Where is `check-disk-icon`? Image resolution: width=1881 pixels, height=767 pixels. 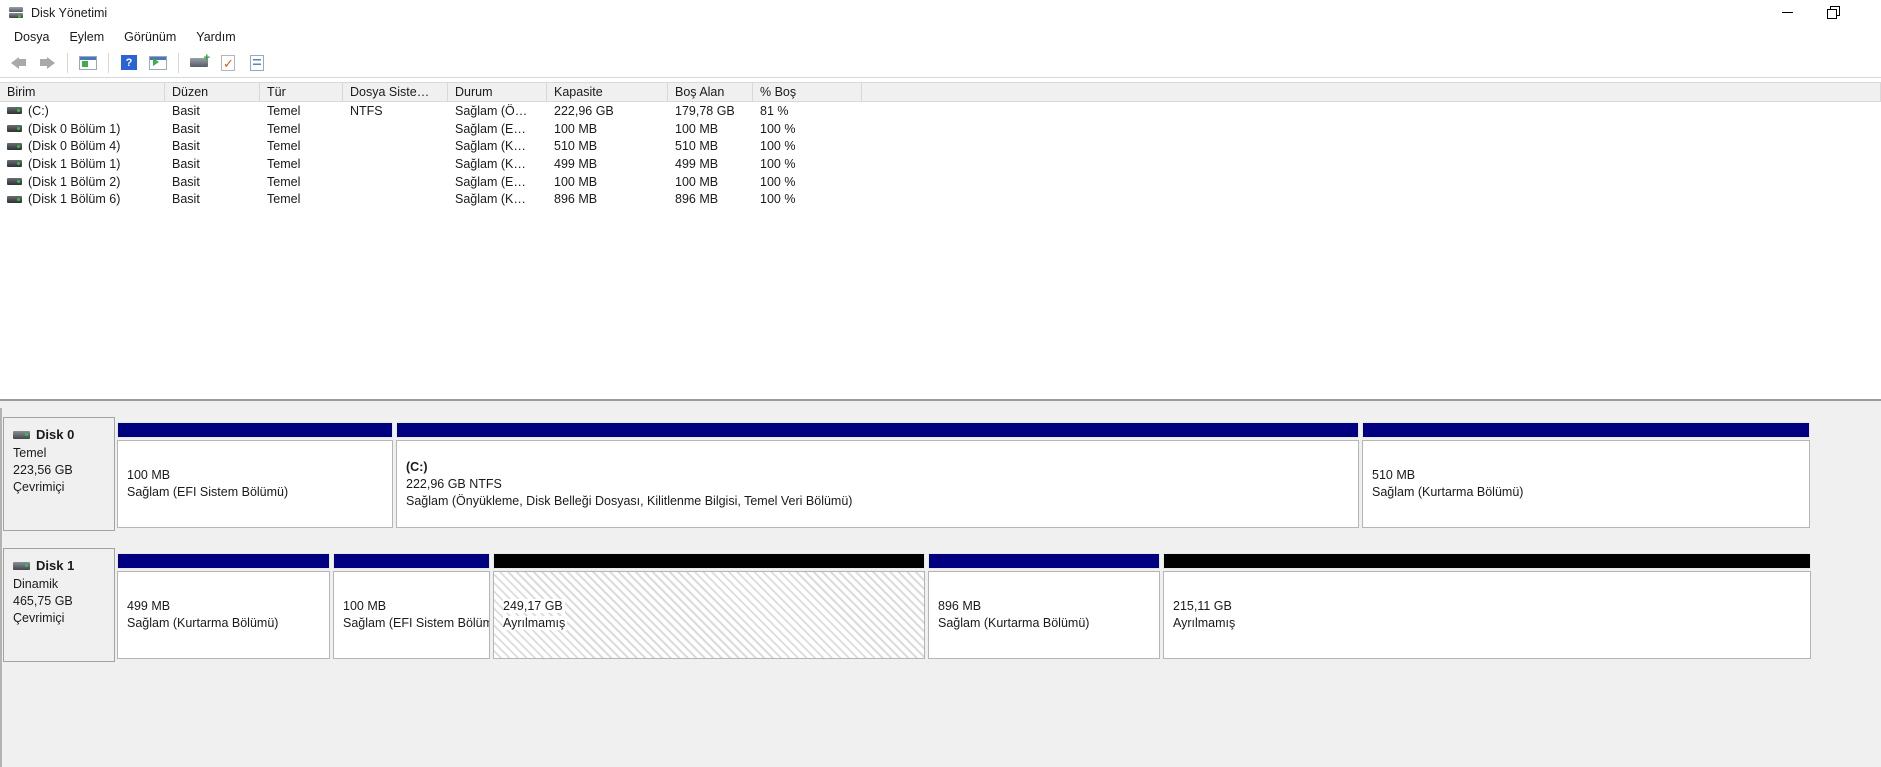 check-disk-icon is located at coordinates (228, 63).